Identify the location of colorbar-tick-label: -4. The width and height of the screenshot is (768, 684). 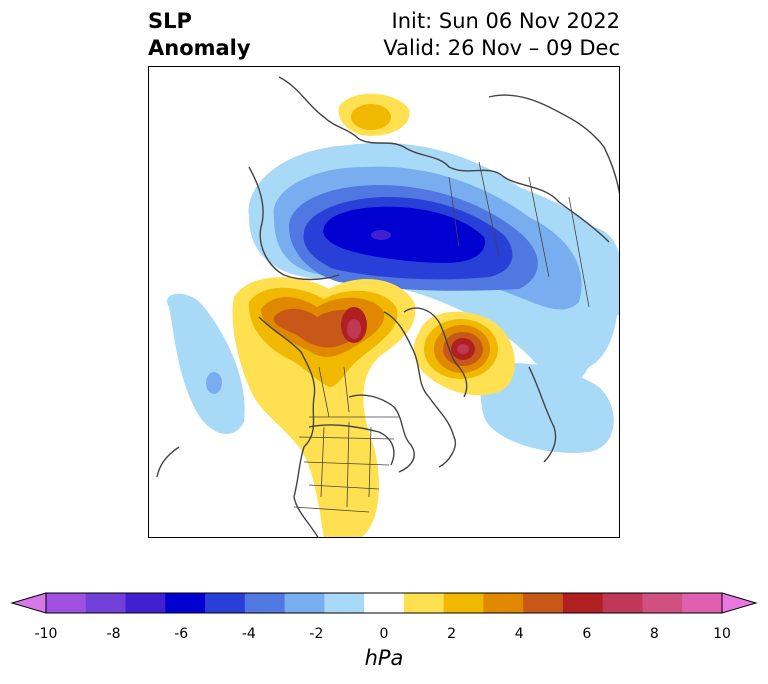
(248, 634).